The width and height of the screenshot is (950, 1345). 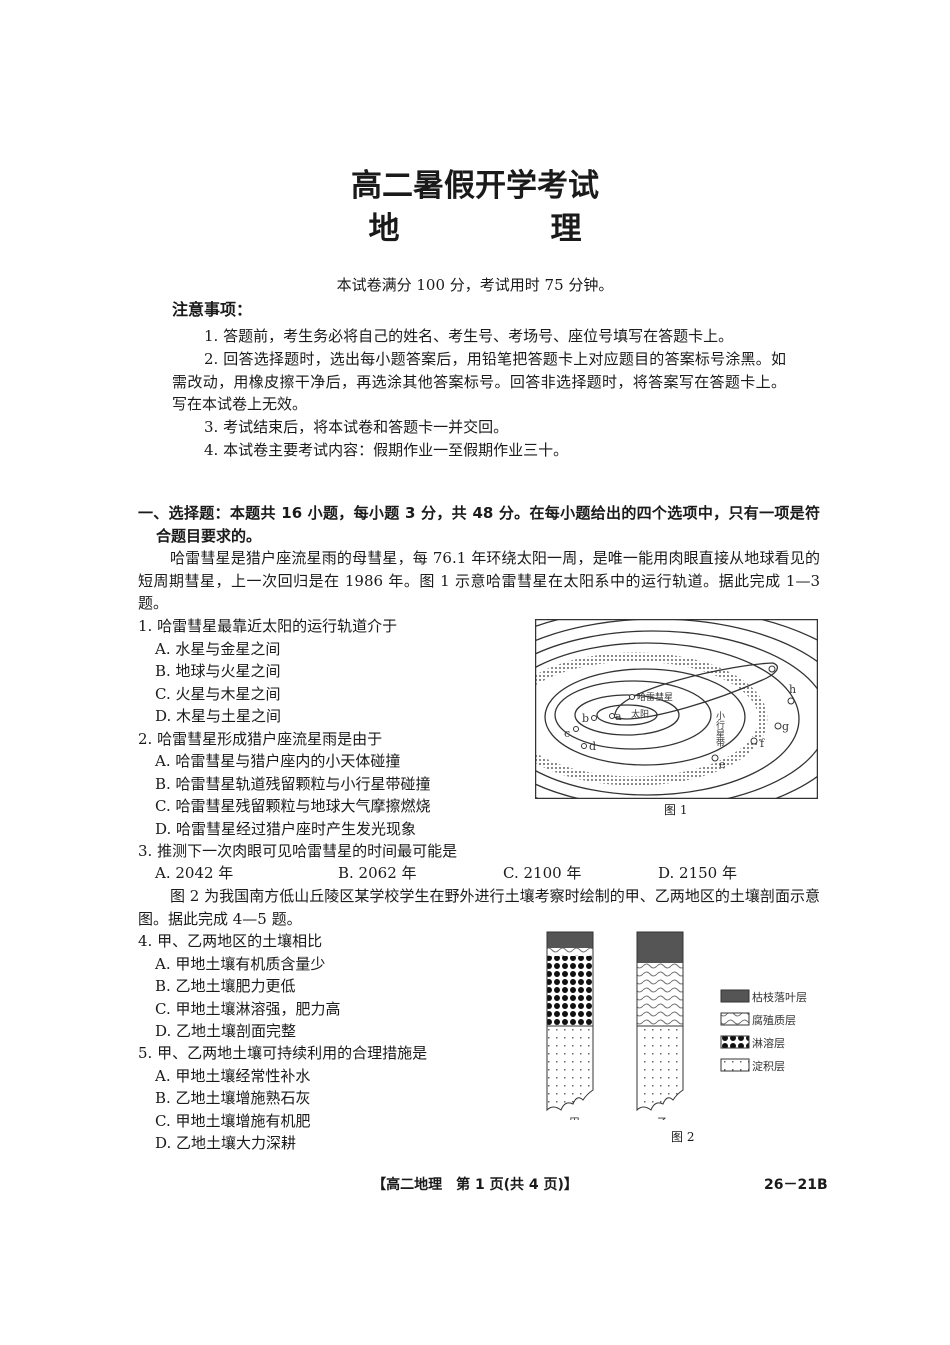 I want to click on orbit-diagram: 太阳 哈雷彗星 小行星带 a b c d e f g h, so click(x=676, y=709).